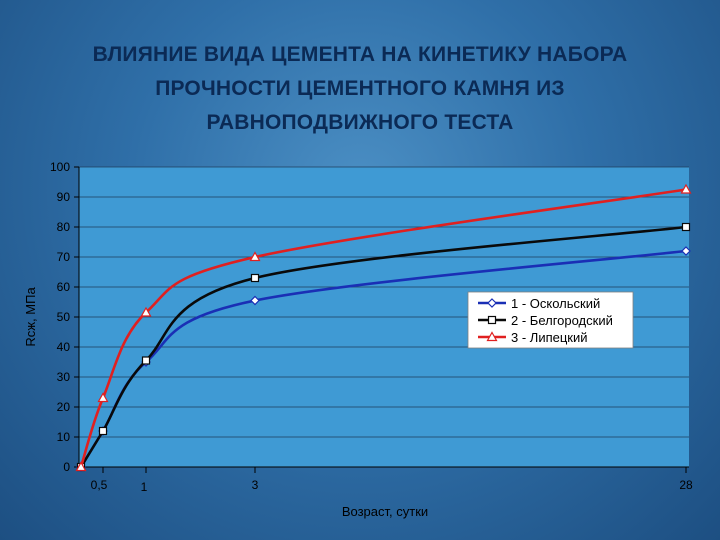 The height and width of the screenshot is (540, 720). Describe the element at coordinates (686, 485) in the screenshot. I see `x-tick-label-4: 28` at that location.